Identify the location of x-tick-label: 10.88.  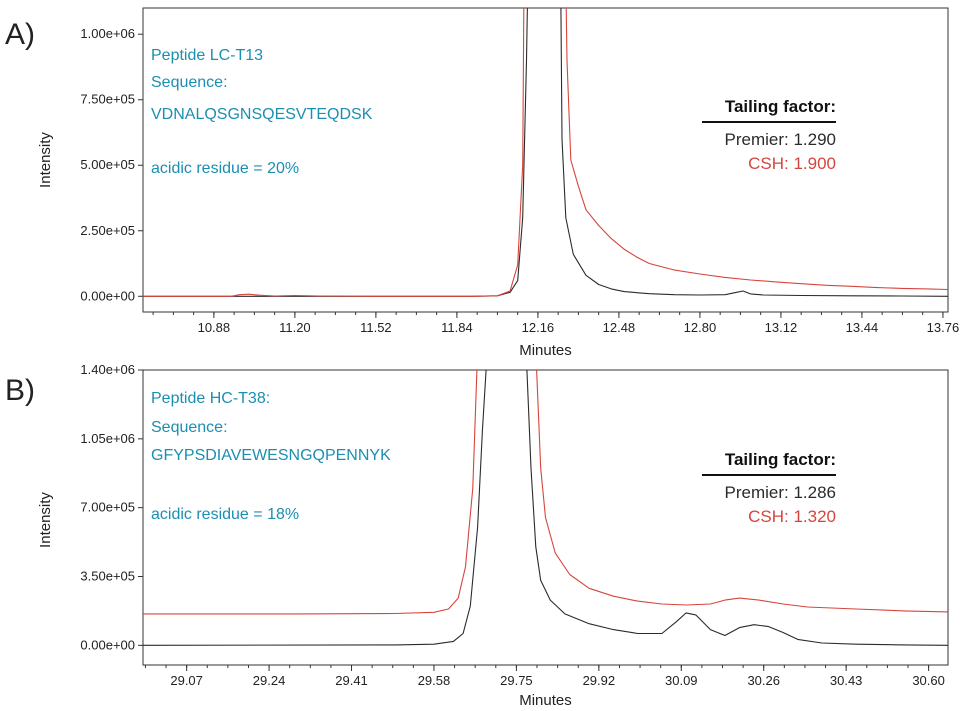
(214, 327).